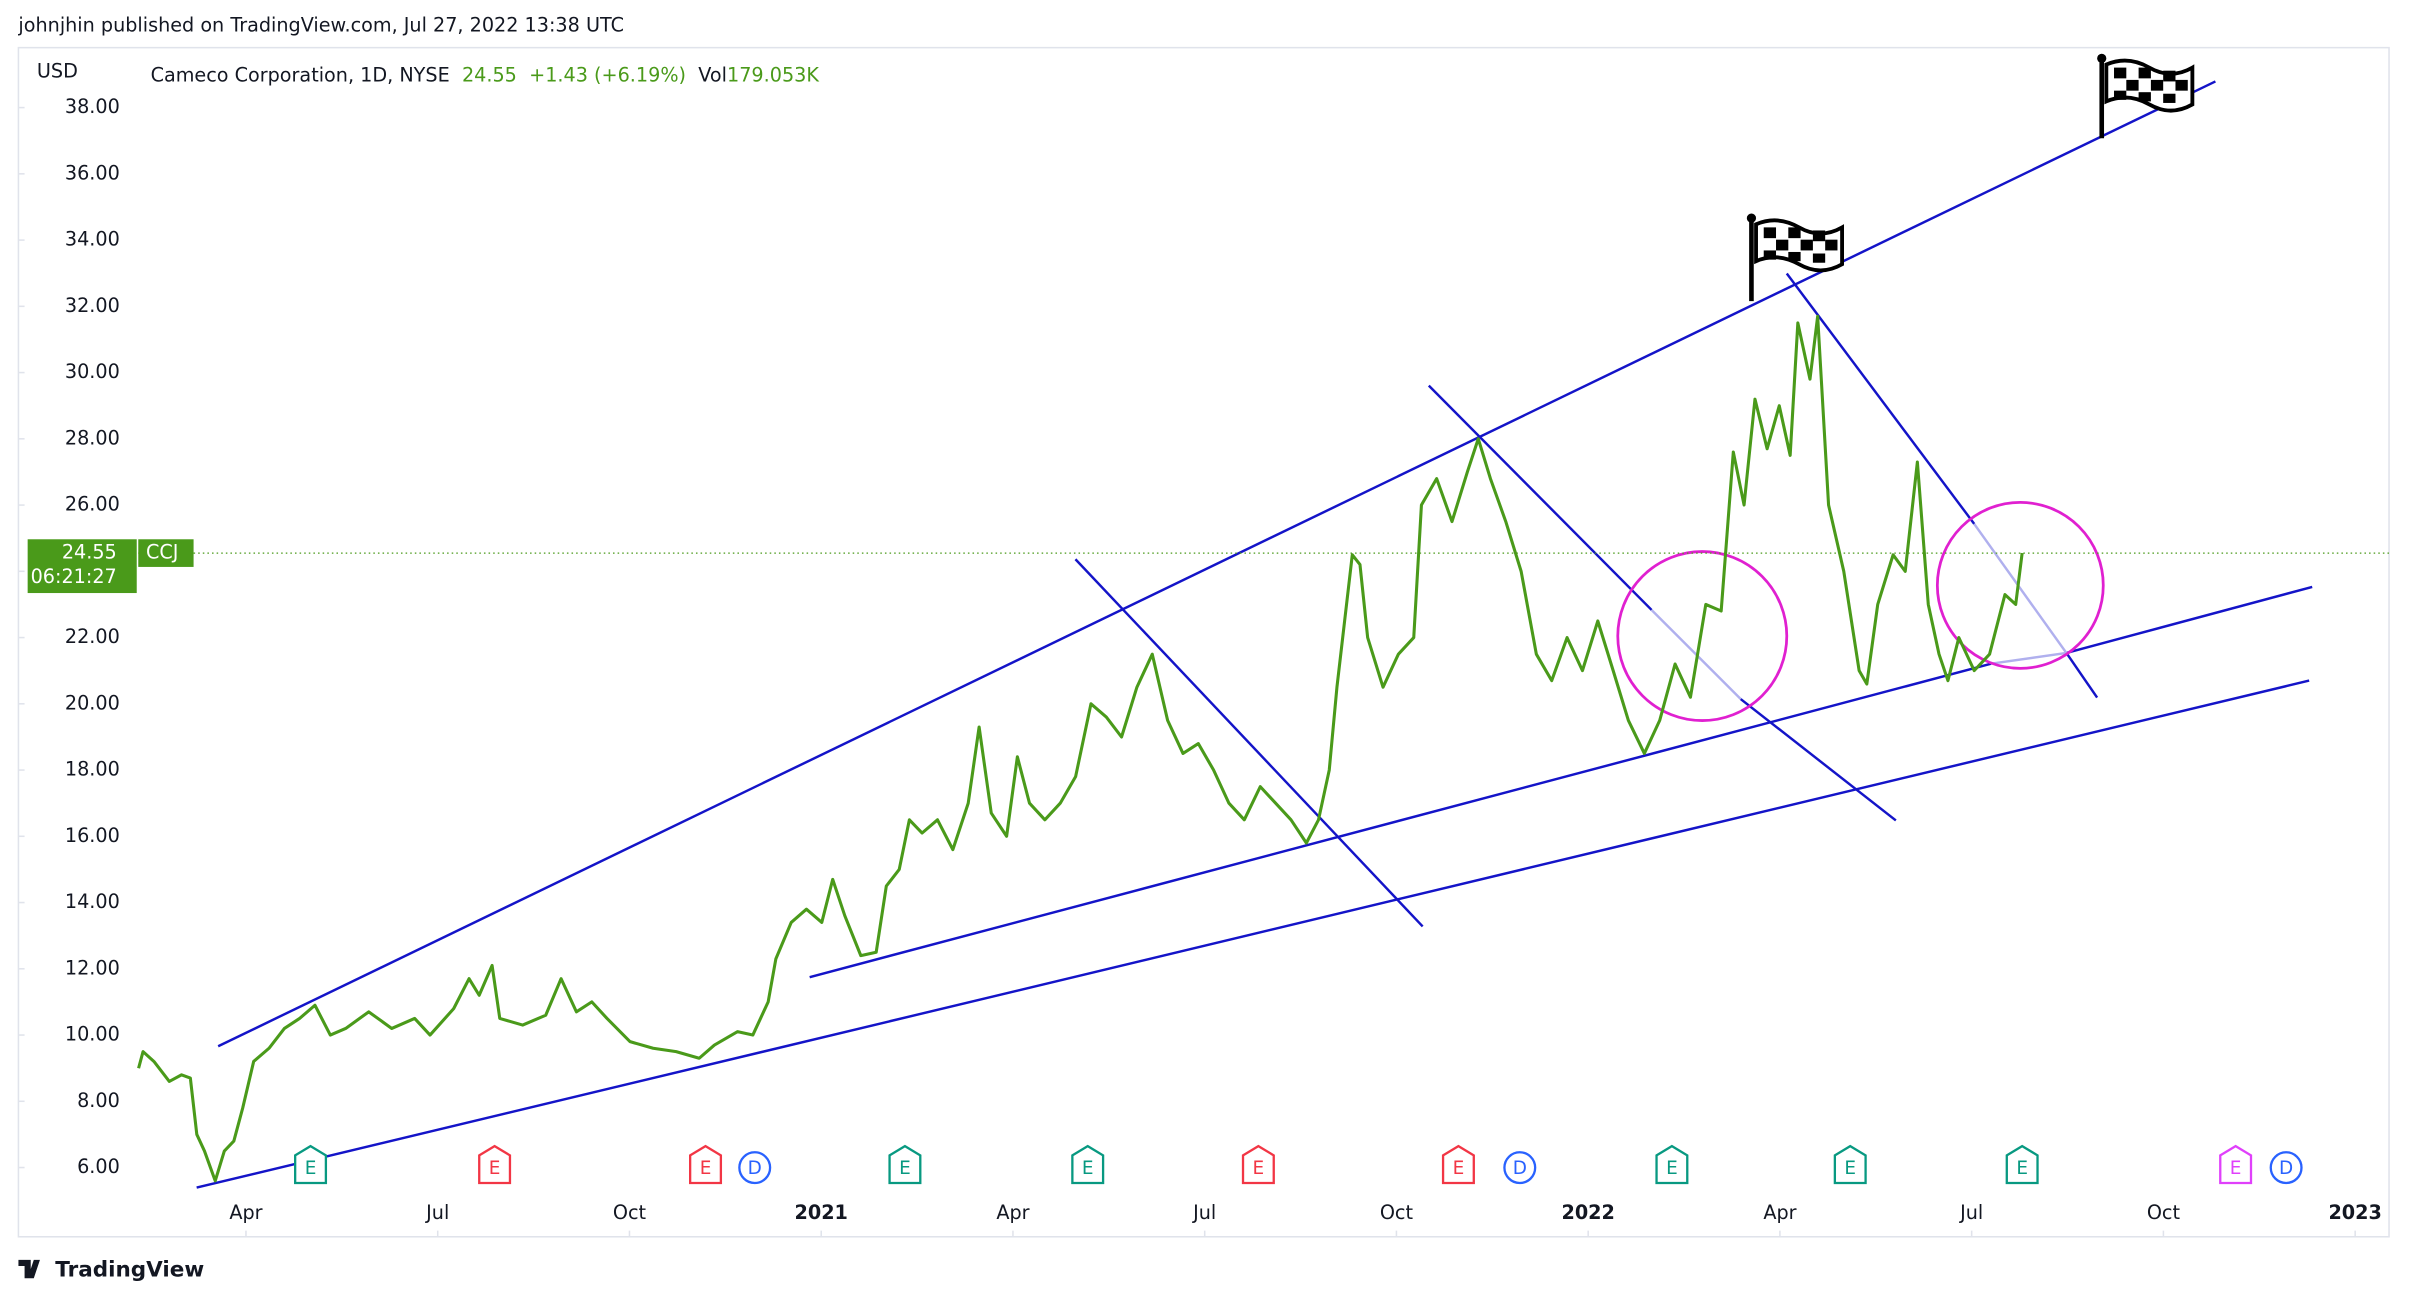 The image size is (2409, 1299). Describe the element at coordinates (92, 967) in the screenshot. I see `y-tick-label: 12.00` at that location.